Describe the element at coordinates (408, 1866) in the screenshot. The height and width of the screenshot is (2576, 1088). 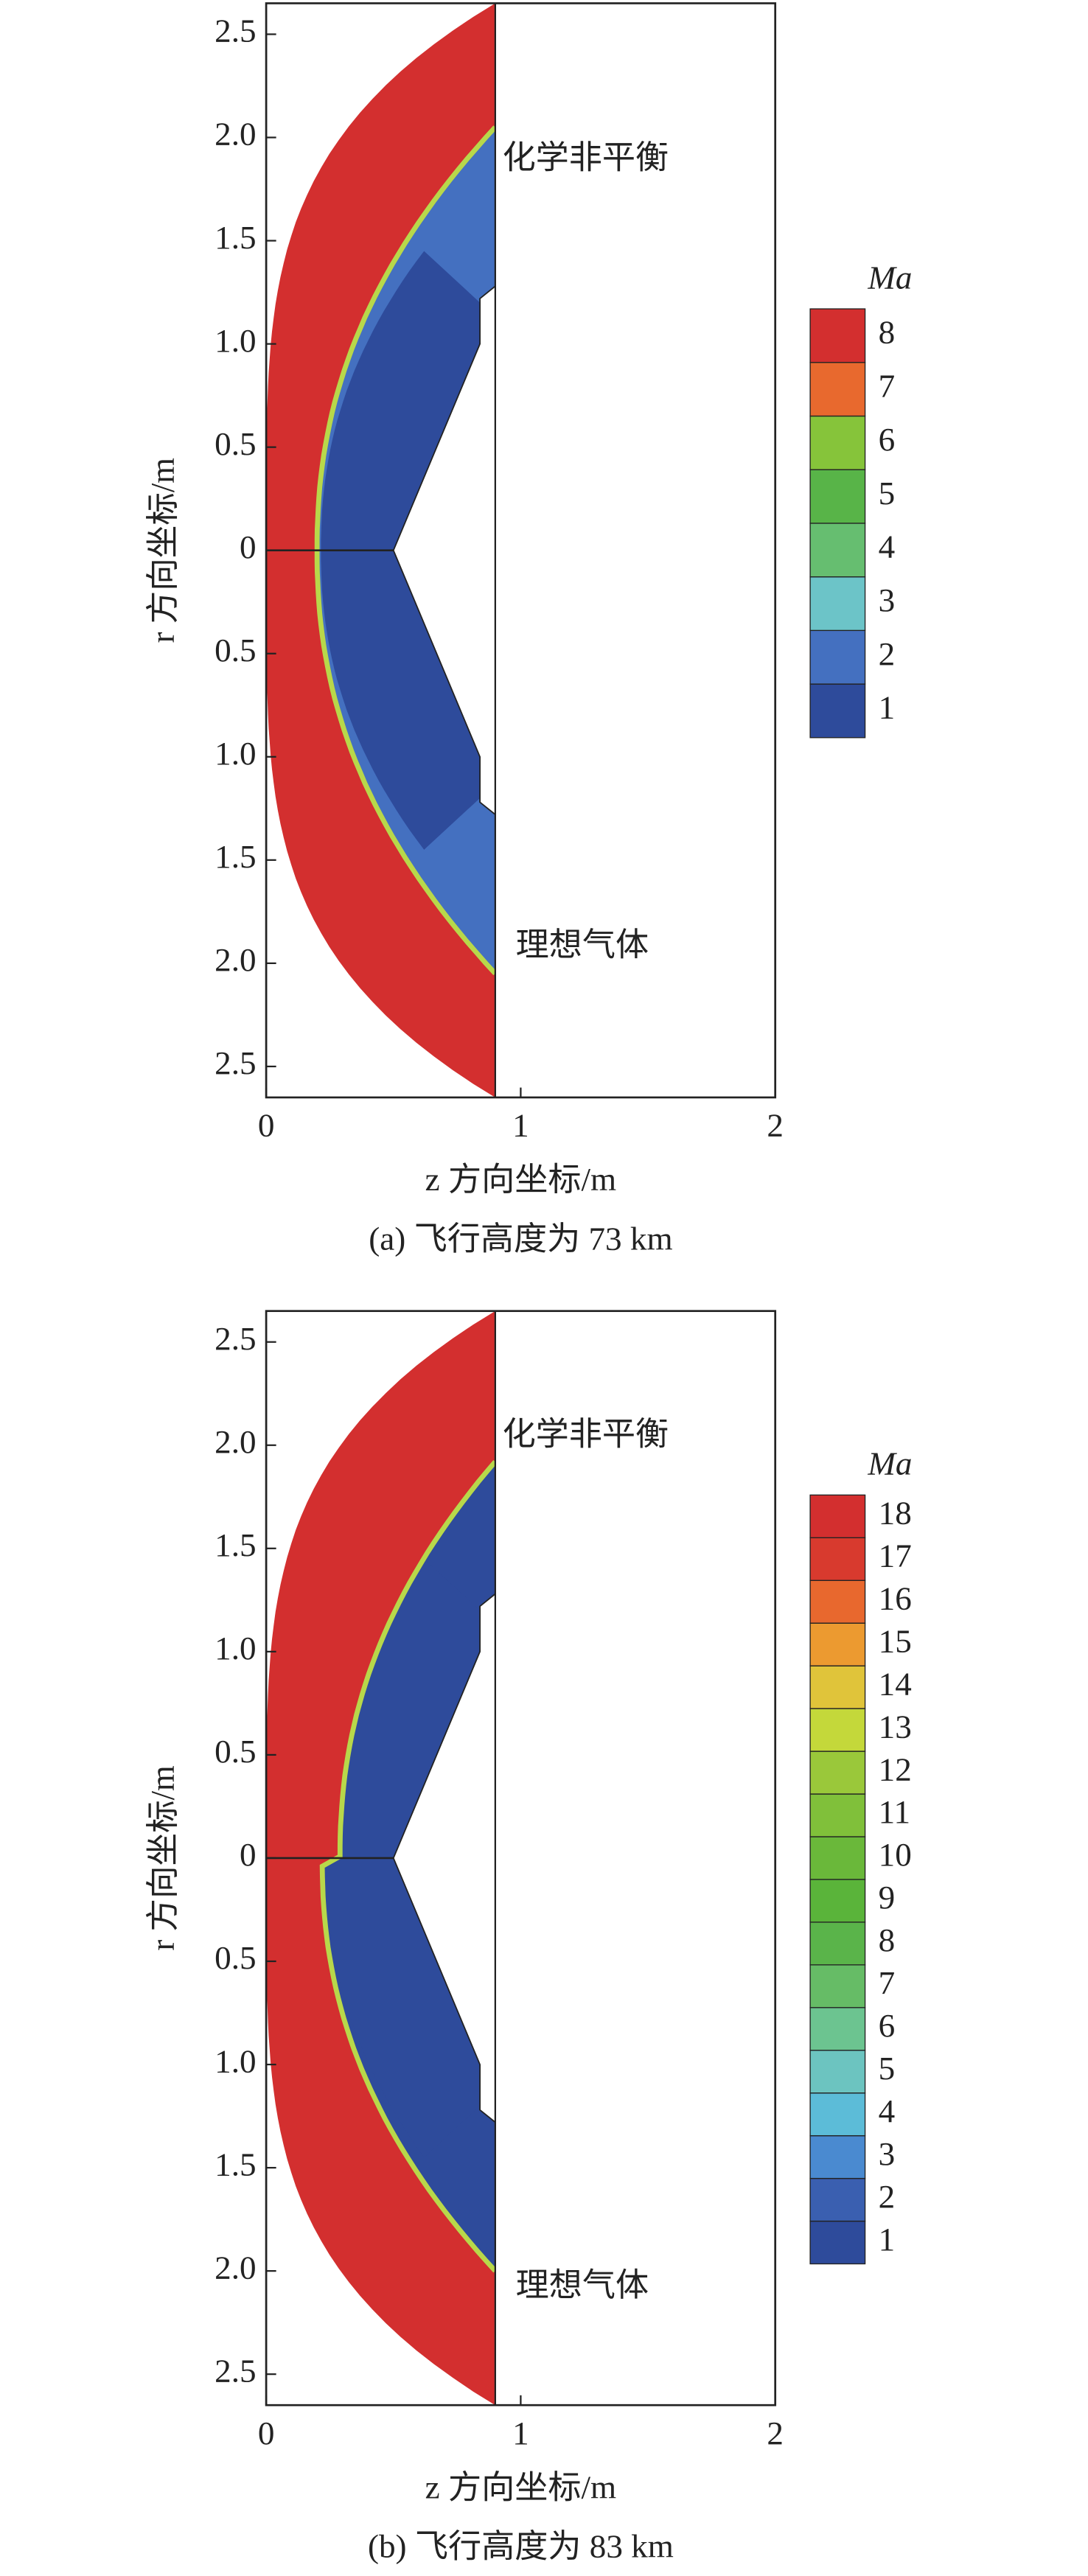
I see `shock-line` at that location.